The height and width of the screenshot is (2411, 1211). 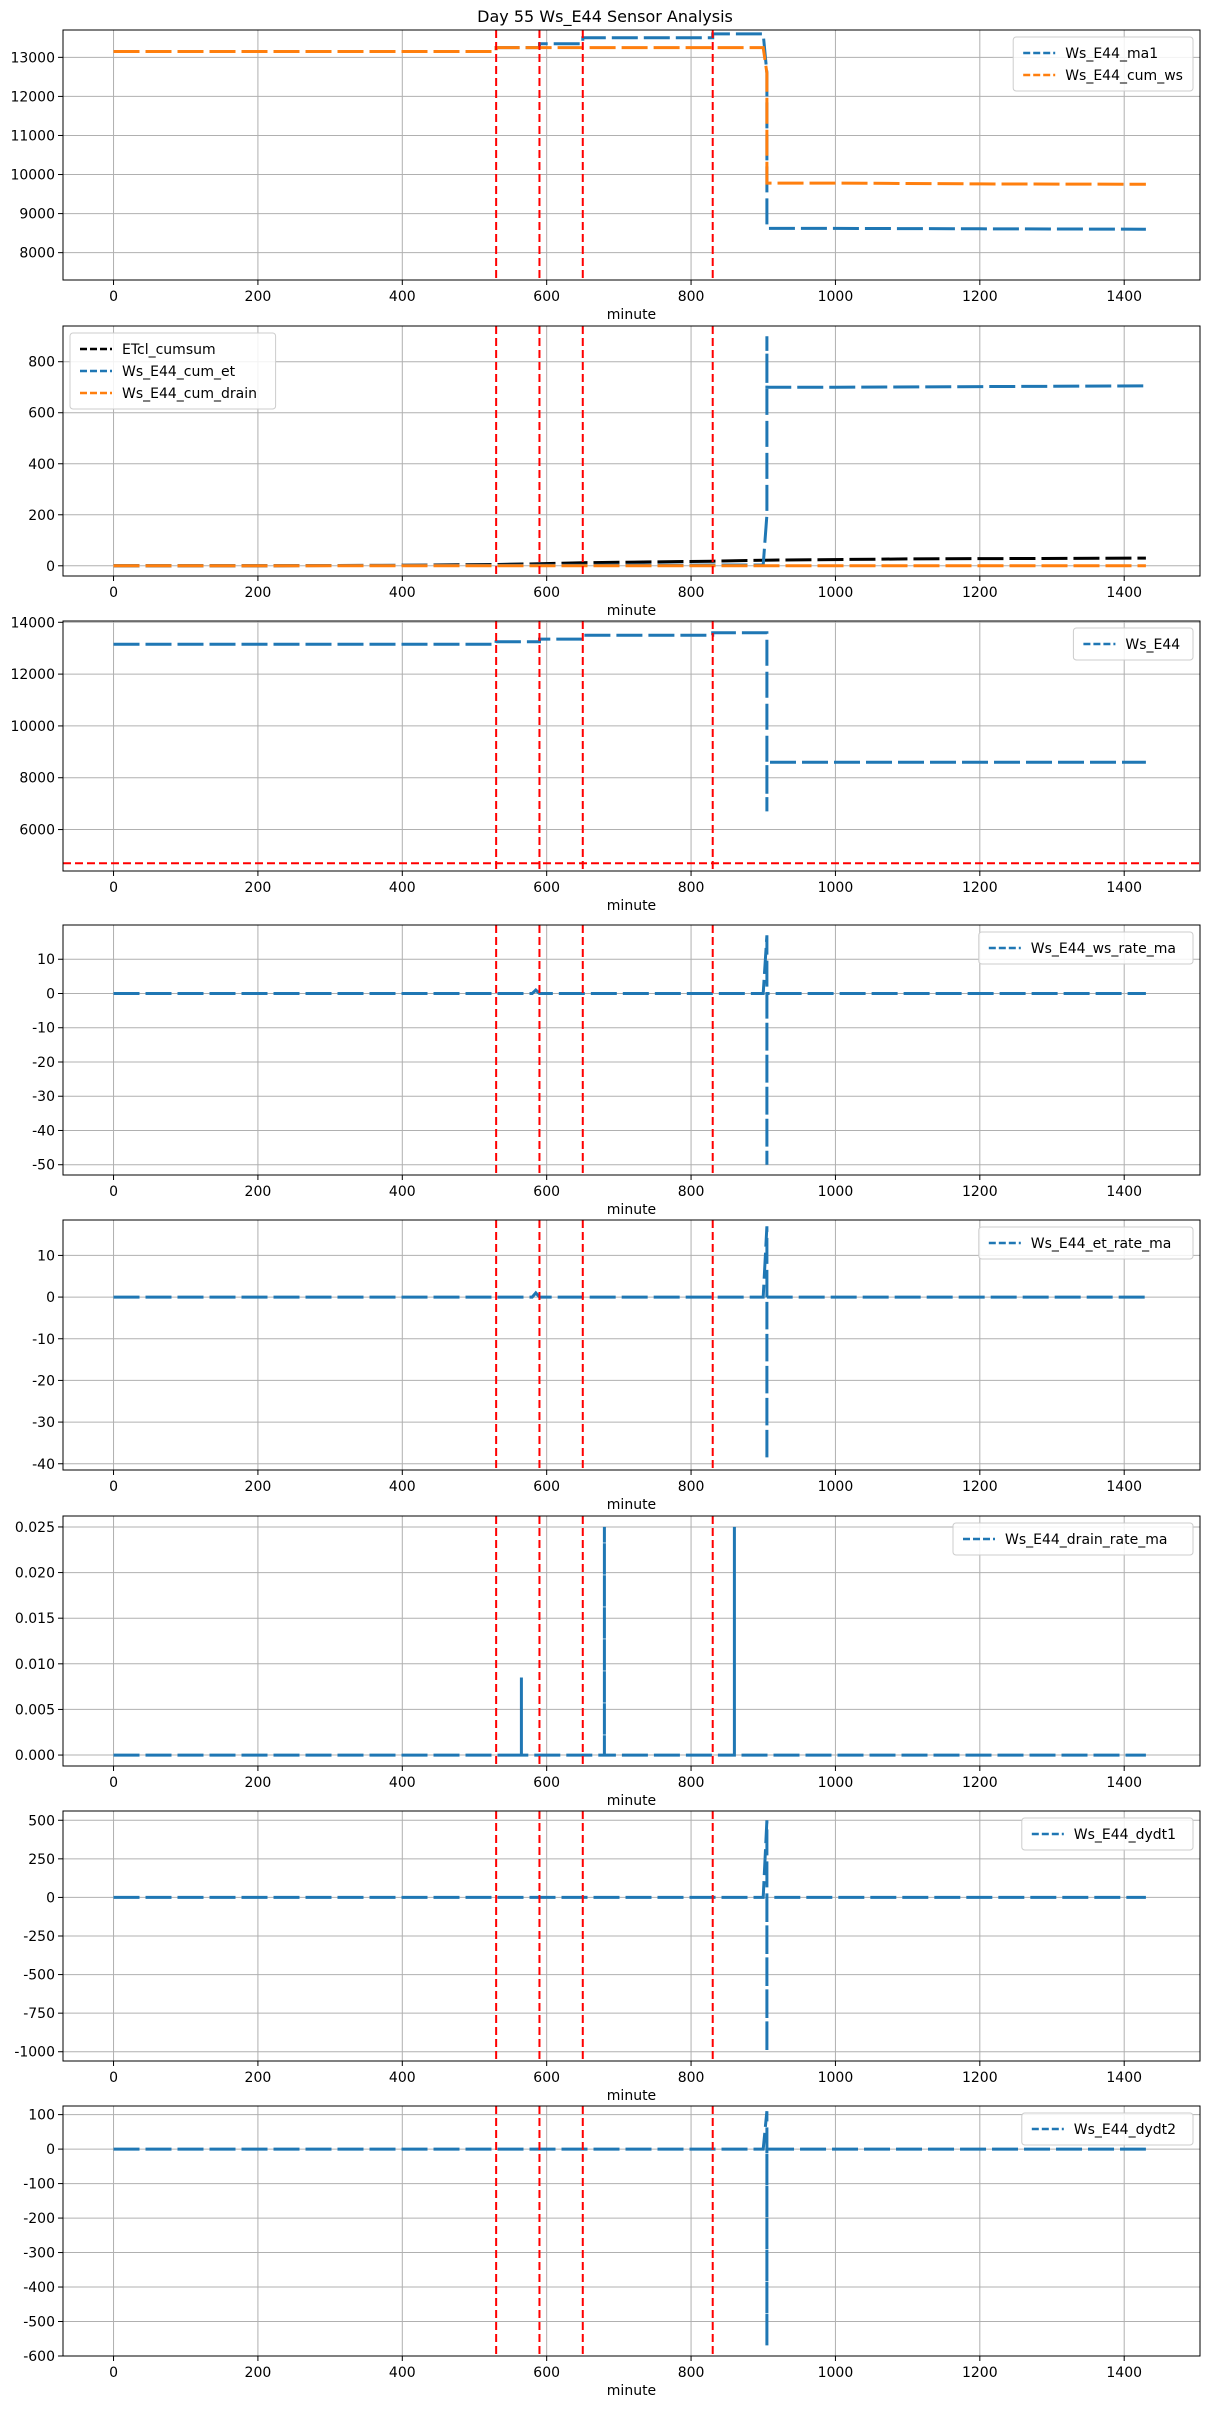 What do you see at coordinates (1124, 76) in the screenshot?
I see `legend-label: Ws_E44_cum_ws` at bounding box center [1124, 76].